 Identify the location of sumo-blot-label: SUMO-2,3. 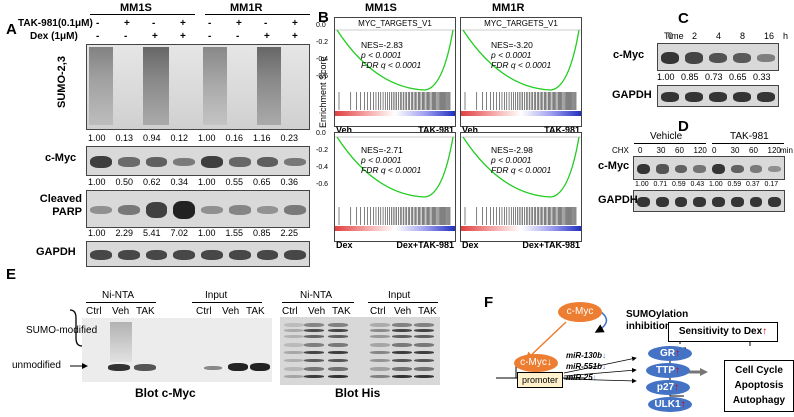
(62, 82).